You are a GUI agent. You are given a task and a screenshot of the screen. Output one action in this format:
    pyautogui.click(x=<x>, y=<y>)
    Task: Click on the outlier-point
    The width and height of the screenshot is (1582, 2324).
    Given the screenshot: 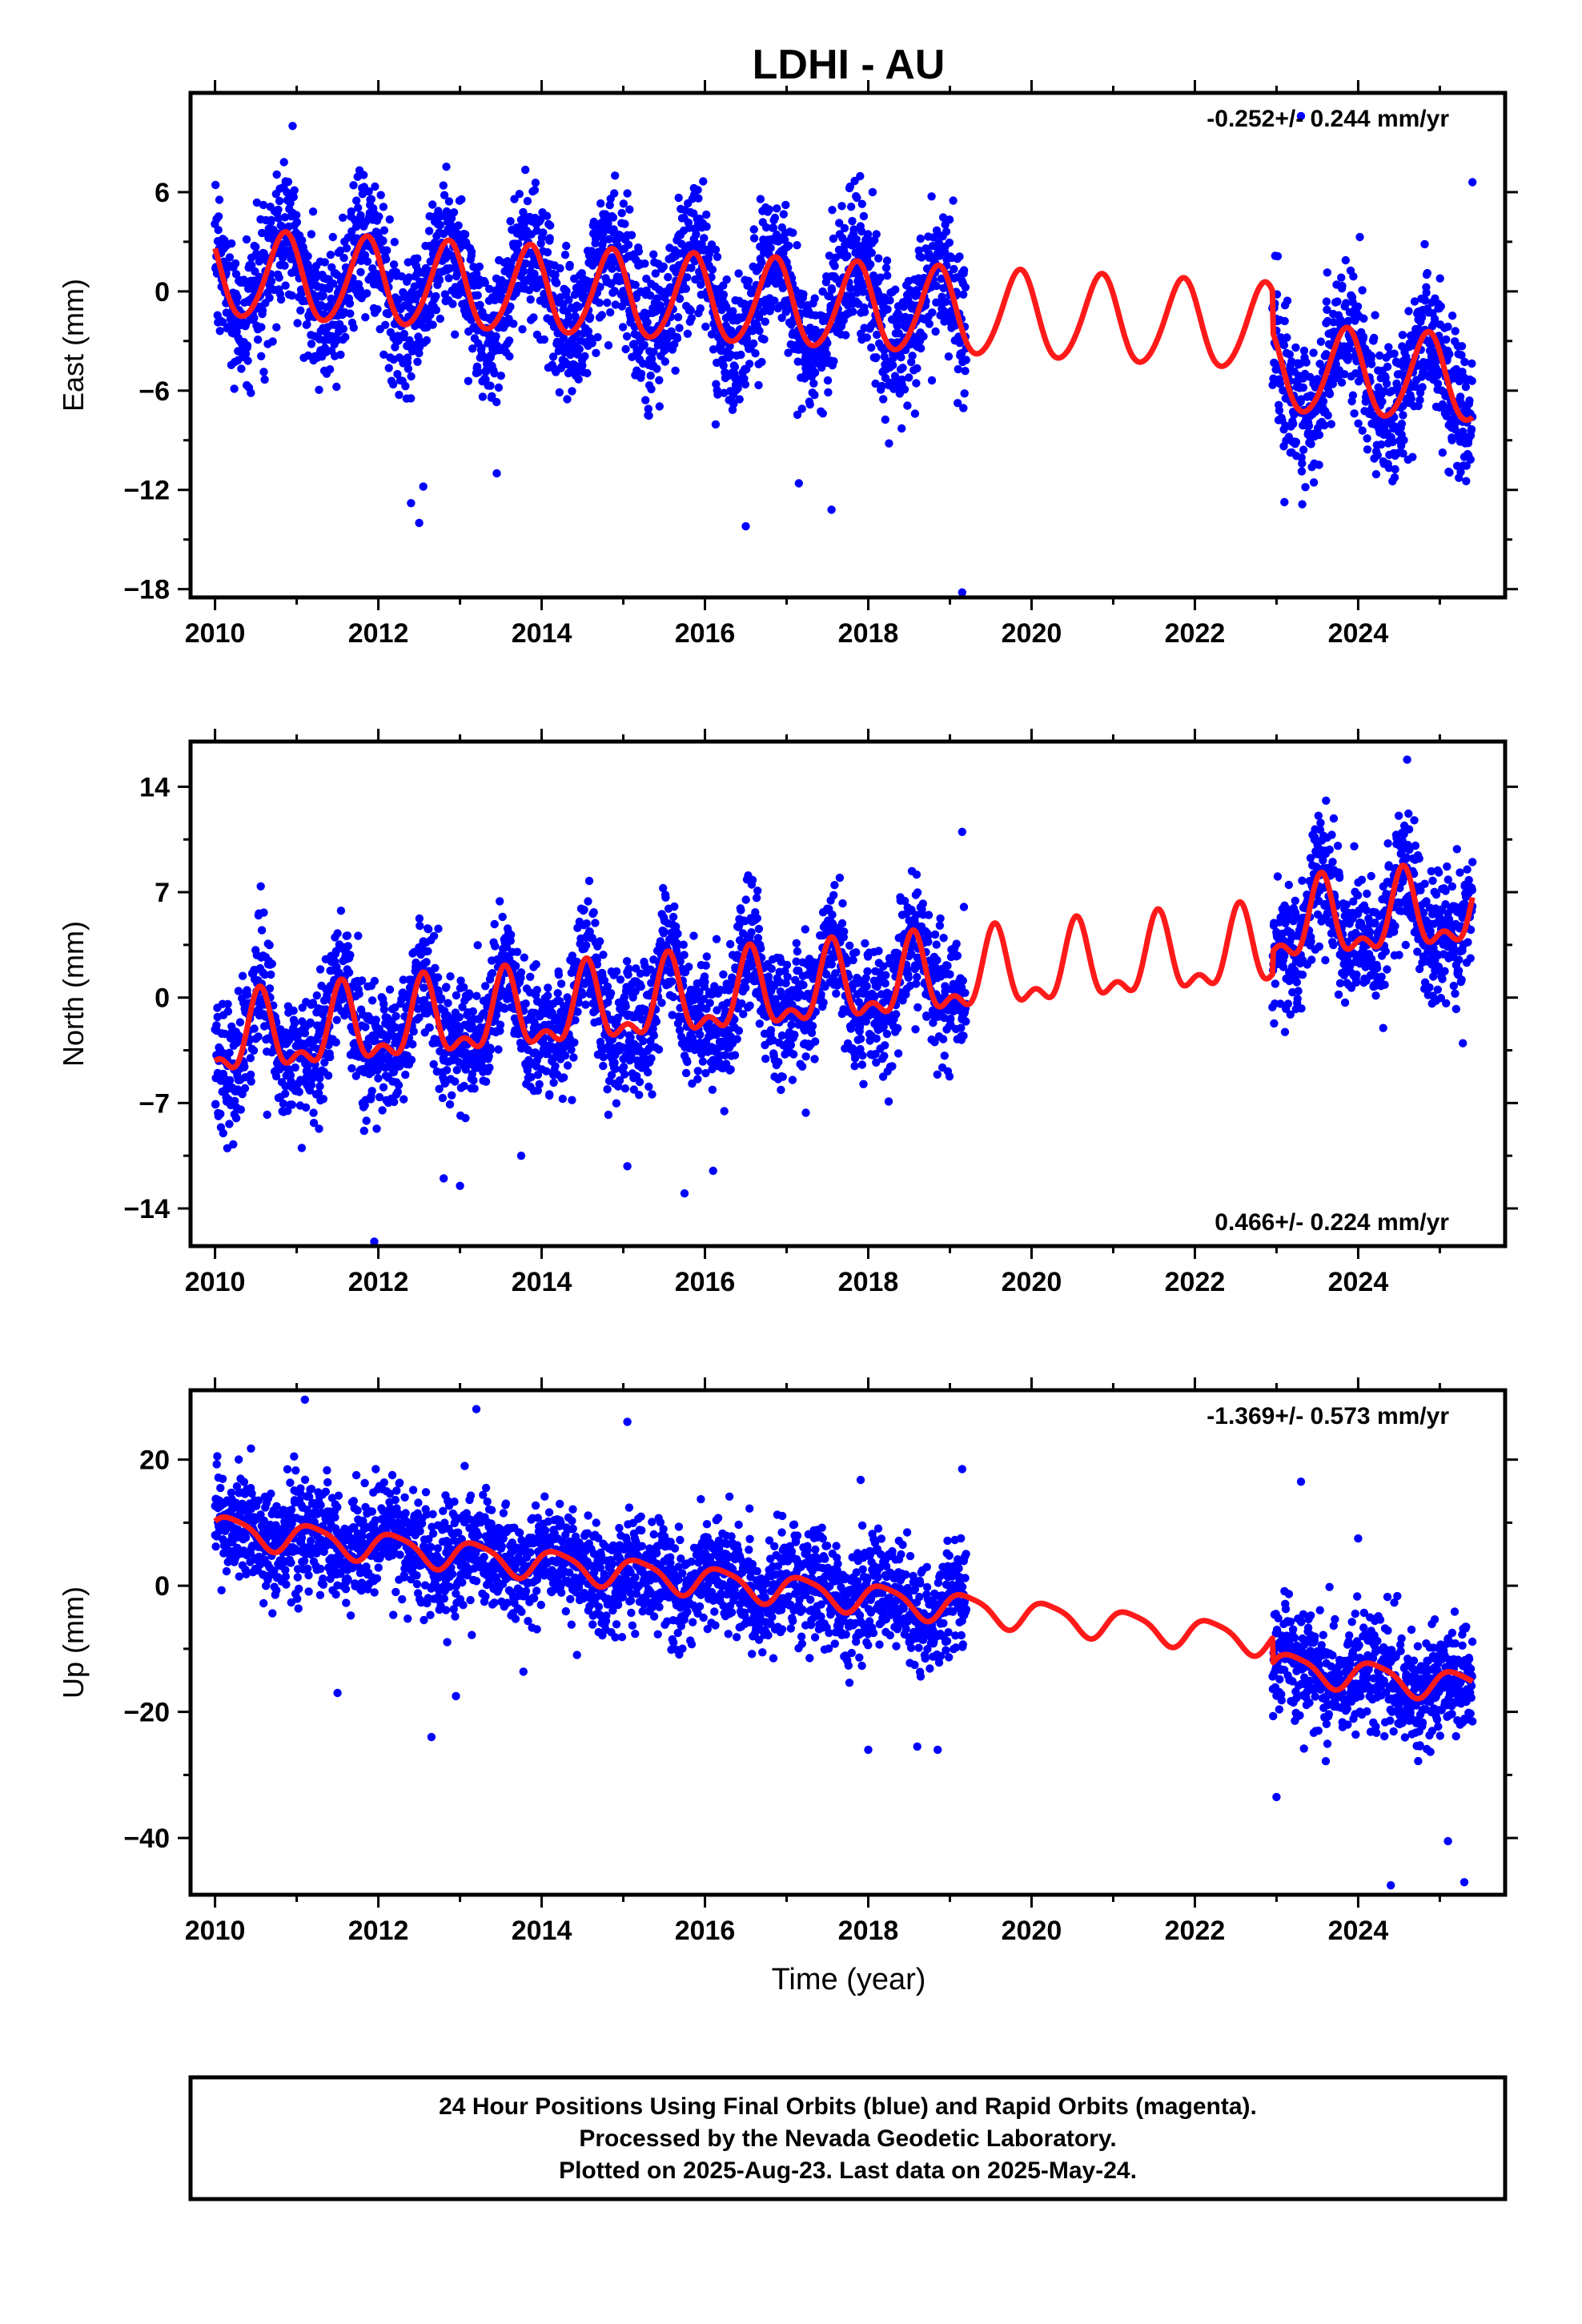 What is the action you would take?
    pyautogui.click(x=831, y=510)
    